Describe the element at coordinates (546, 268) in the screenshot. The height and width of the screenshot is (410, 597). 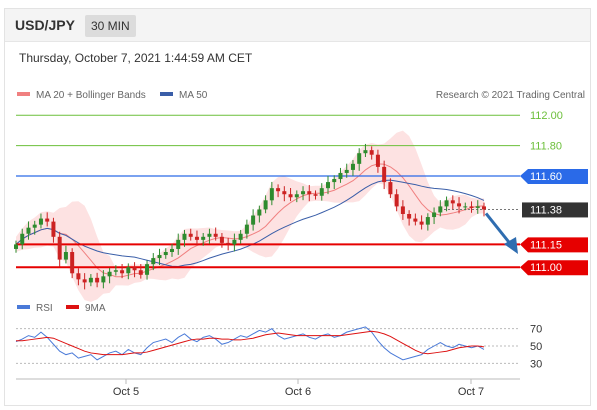
I see `support-red-label: 111.00` at that location.